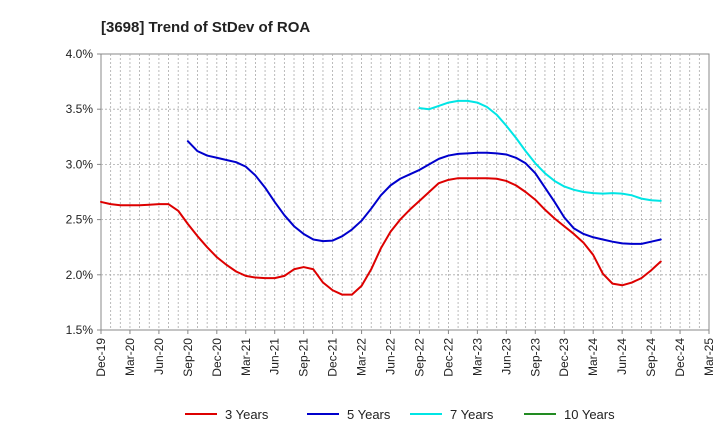 Image resolution: width=720 pixels, height=440 pixels. What do you see at coordinates (535, 357) in the screenshot?
I see `x-tick-label: Sep-23` at bounding box center [535, 357].